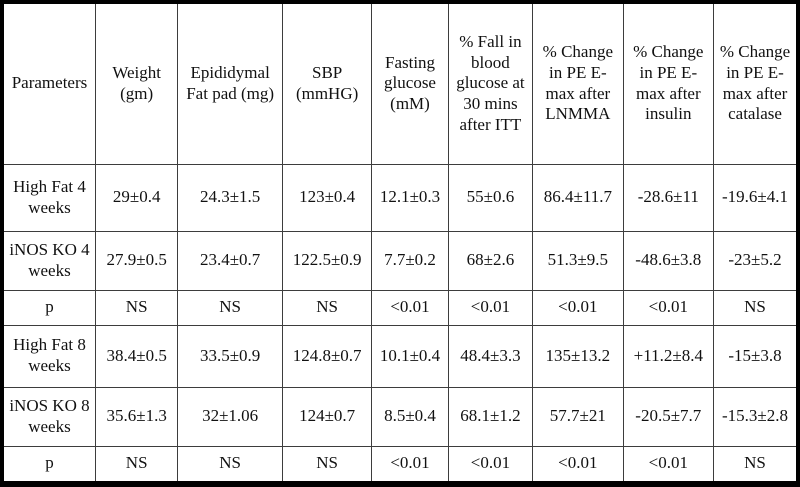 Image resolution: width=800 pixels, height=487 pixels. Describe the element at coordinates (327, 197) in the screenshot. I see `table-cell: 123±0.4` at that location.